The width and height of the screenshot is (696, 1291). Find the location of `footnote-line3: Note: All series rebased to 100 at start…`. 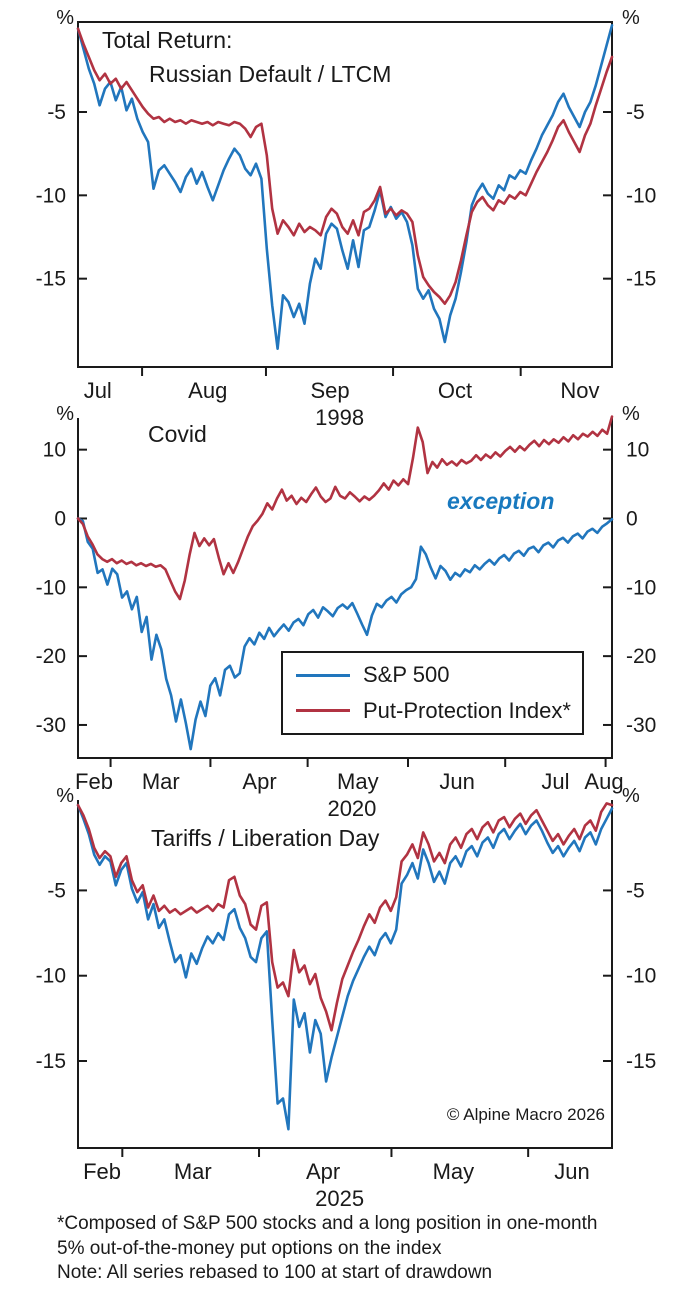

footnote-line3: Note: All series rebased to 100 at start… is located at coordinates (275, 1272).